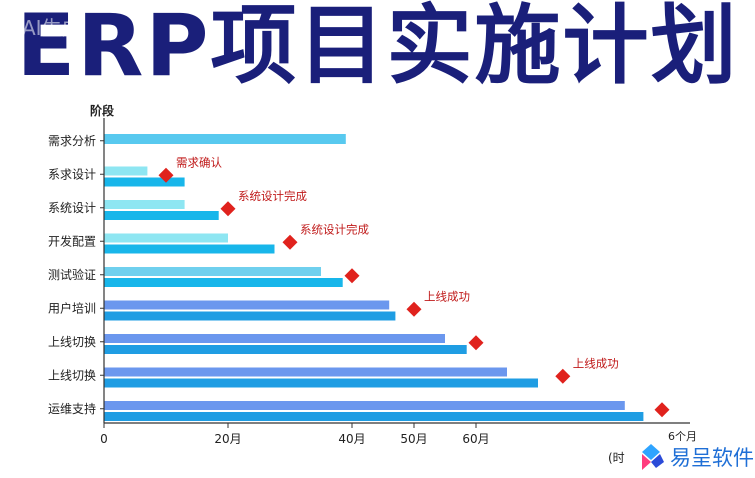 The height and width of the screenshot is (478, 755). Describe the element at coordinates (682, 436) in the screenshot. I see `x-axis-label: 6个月` at that location.